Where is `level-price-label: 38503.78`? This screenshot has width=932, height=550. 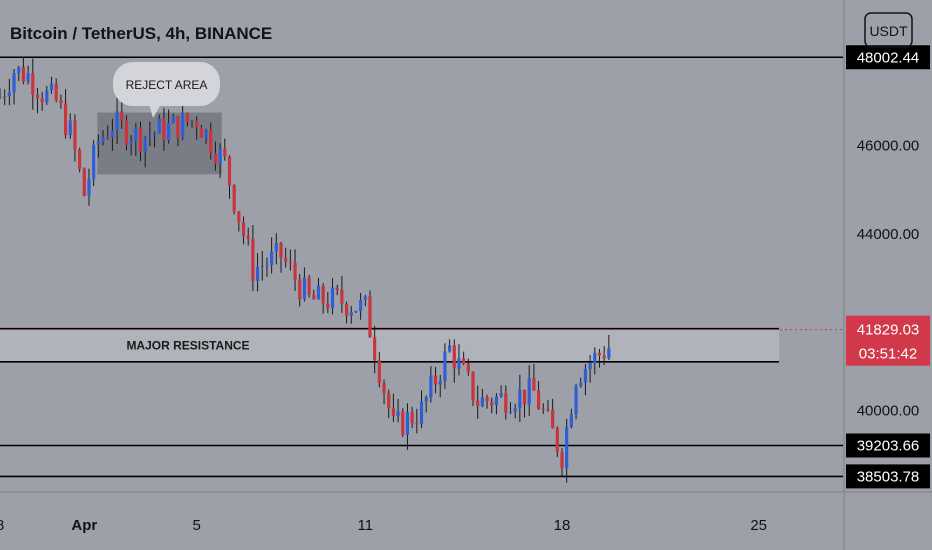 level-price-label: 38503.78 is located at coordinates (888, 476).